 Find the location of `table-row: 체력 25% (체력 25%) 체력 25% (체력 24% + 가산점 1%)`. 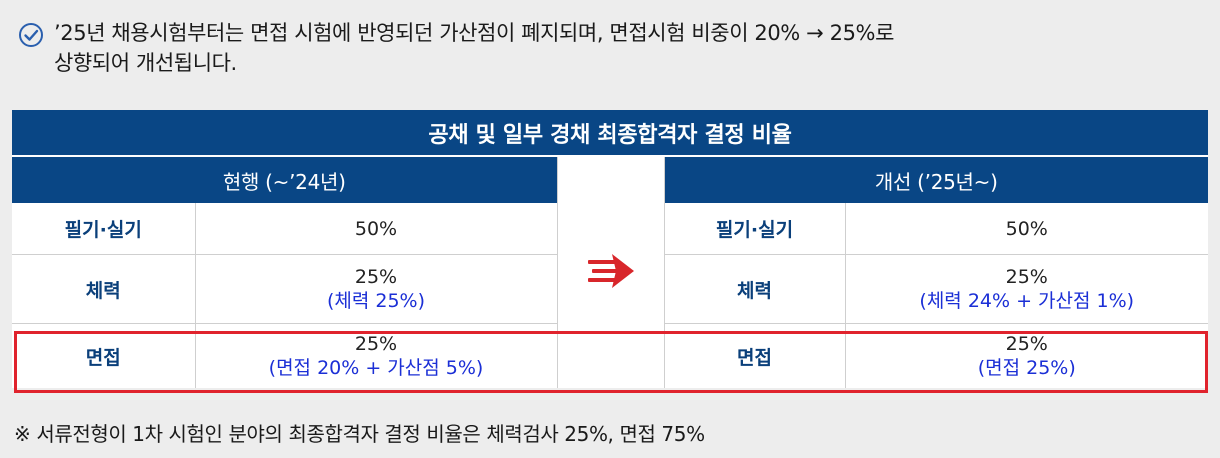

table-row: 체력 25% (체력 25%) 체력 25% (체력 24% + 가산점 1%) is located at coordinates (610, 289).